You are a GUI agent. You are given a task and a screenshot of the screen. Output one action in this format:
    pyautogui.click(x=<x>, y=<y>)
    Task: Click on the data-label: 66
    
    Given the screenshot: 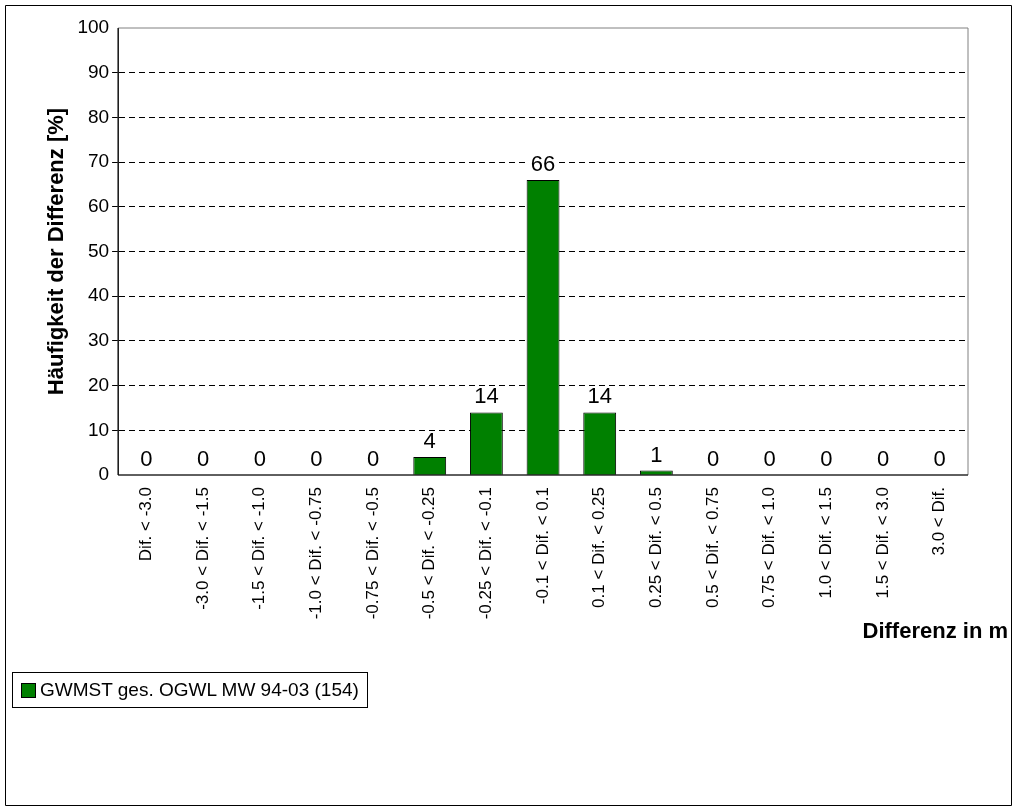 What is the action you would take?
    pyautogui.click(x=543, y=164)
    